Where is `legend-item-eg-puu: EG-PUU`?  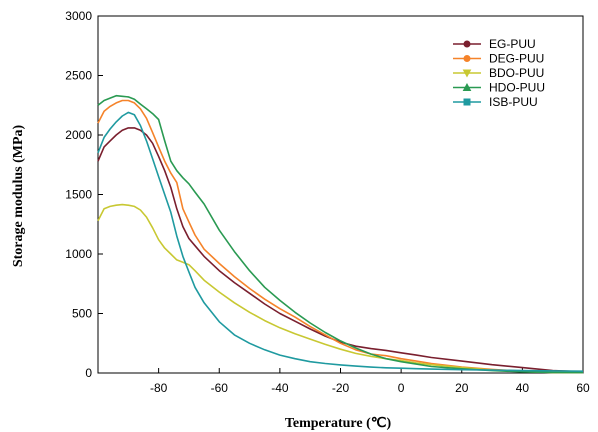
legend-item-eg-puu: EG-PUU is located at coordinates (494, 44).